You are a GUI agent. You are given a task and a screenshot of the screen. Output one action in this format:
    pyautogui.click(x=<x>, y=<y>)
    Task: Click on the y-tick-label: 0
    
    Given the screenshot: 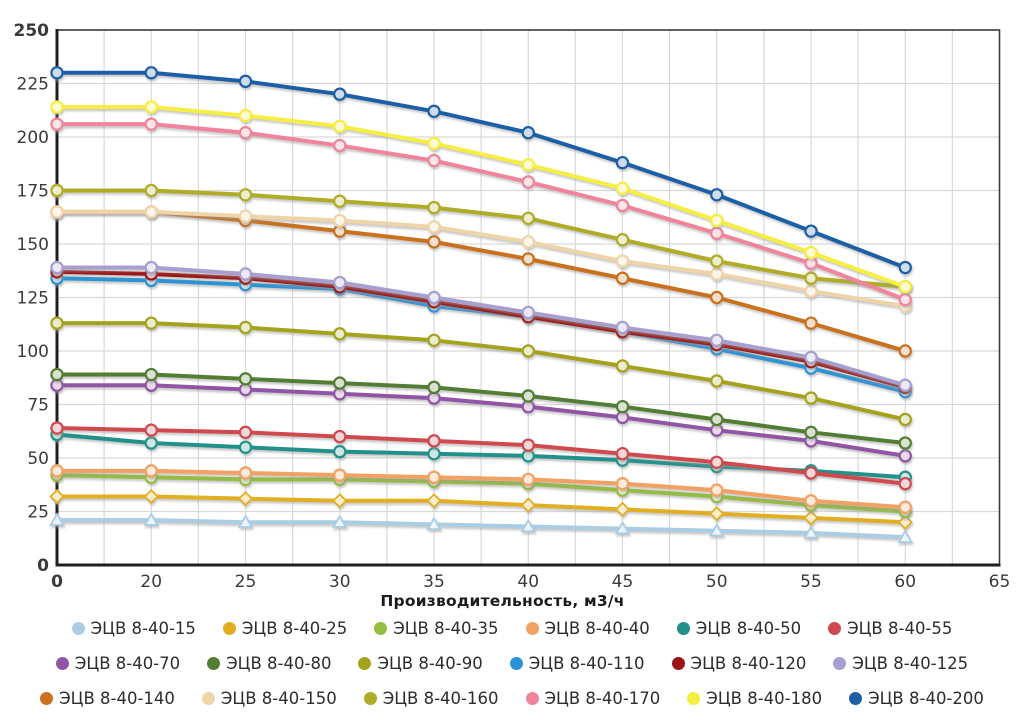 What is the action you would take?
    pyautogui.click(x=43, y=566)
    